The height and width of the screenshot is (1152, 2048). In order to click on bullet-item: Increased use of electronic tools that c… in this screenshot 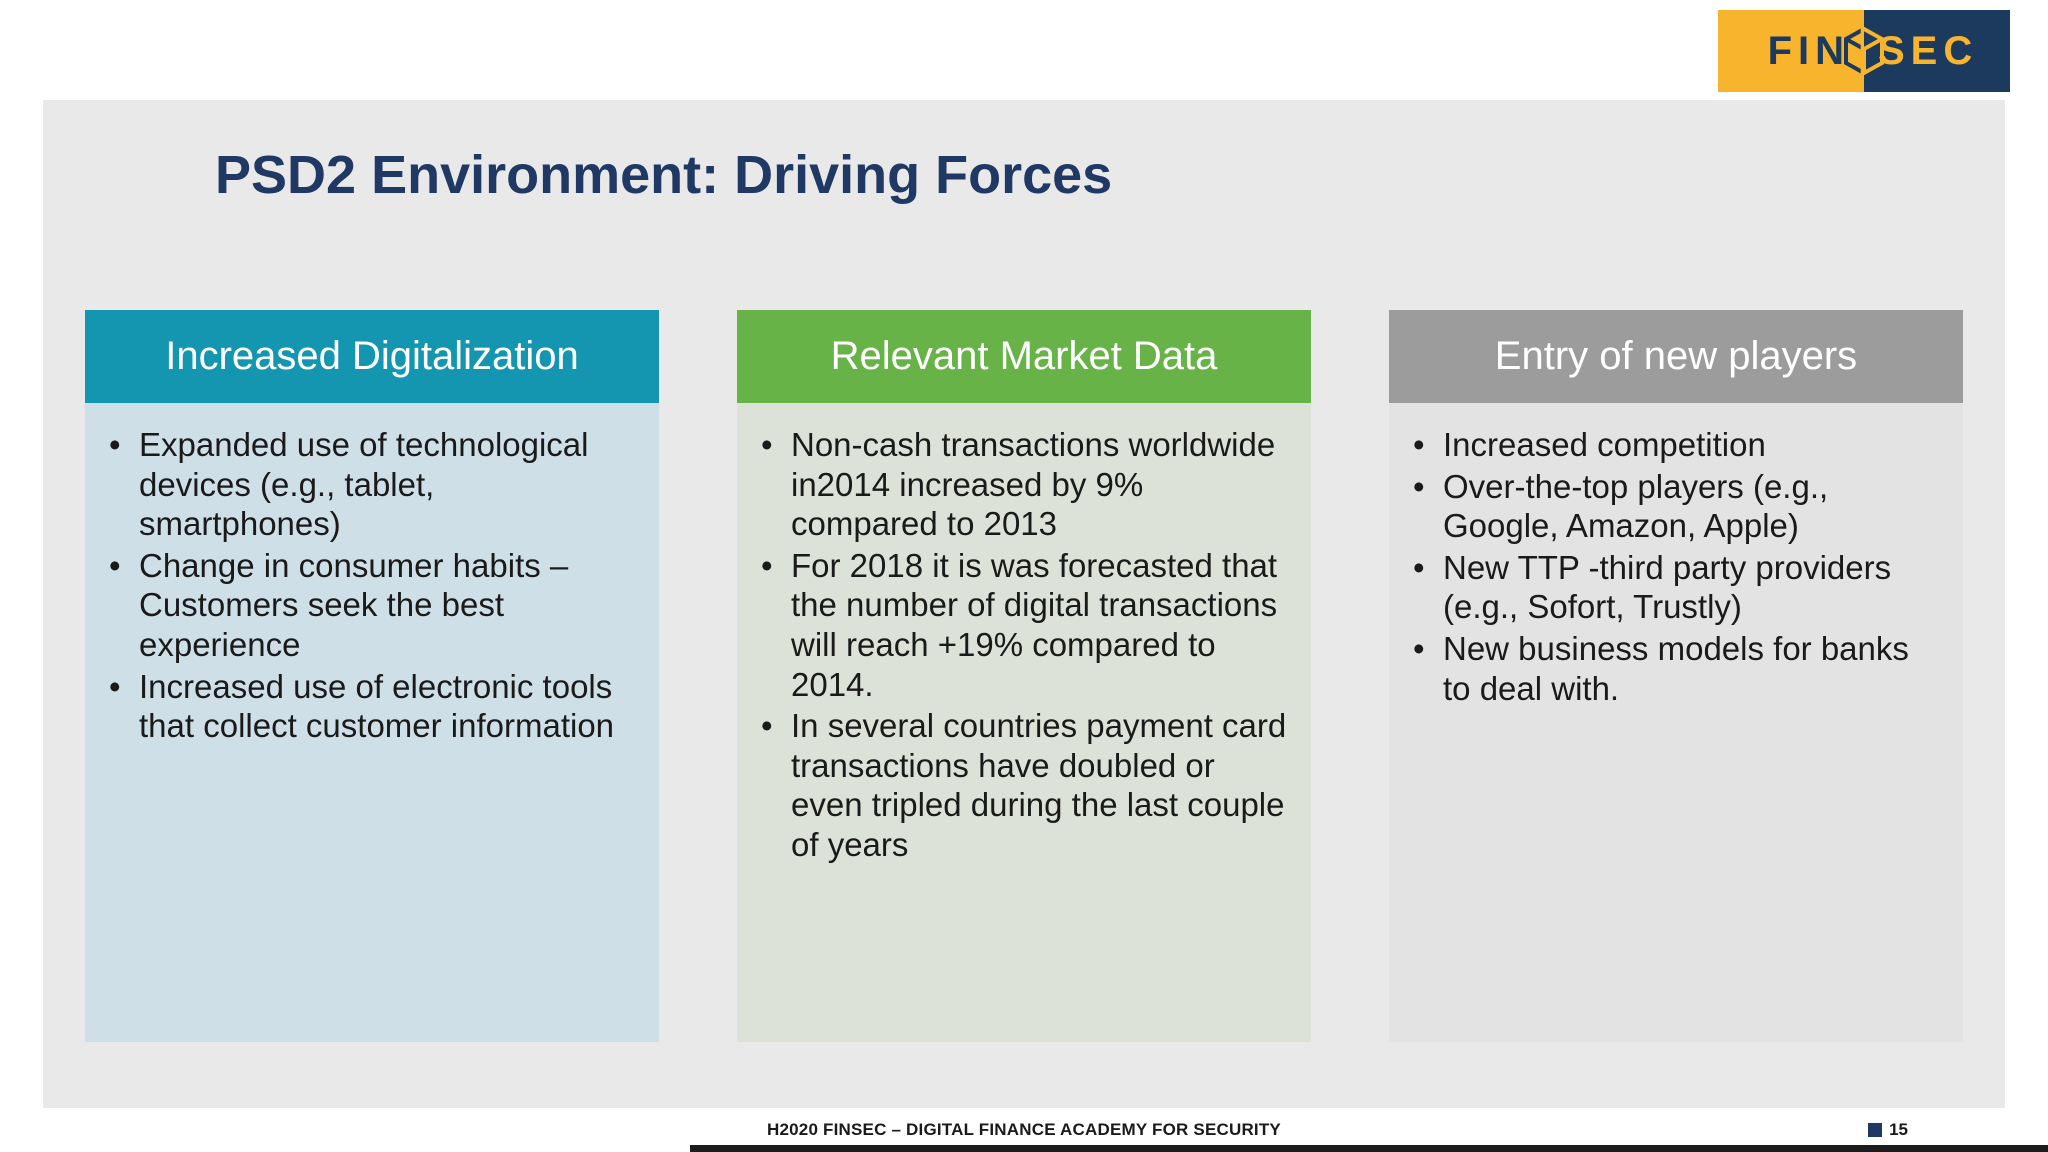, I will do `click(372, 706)`.